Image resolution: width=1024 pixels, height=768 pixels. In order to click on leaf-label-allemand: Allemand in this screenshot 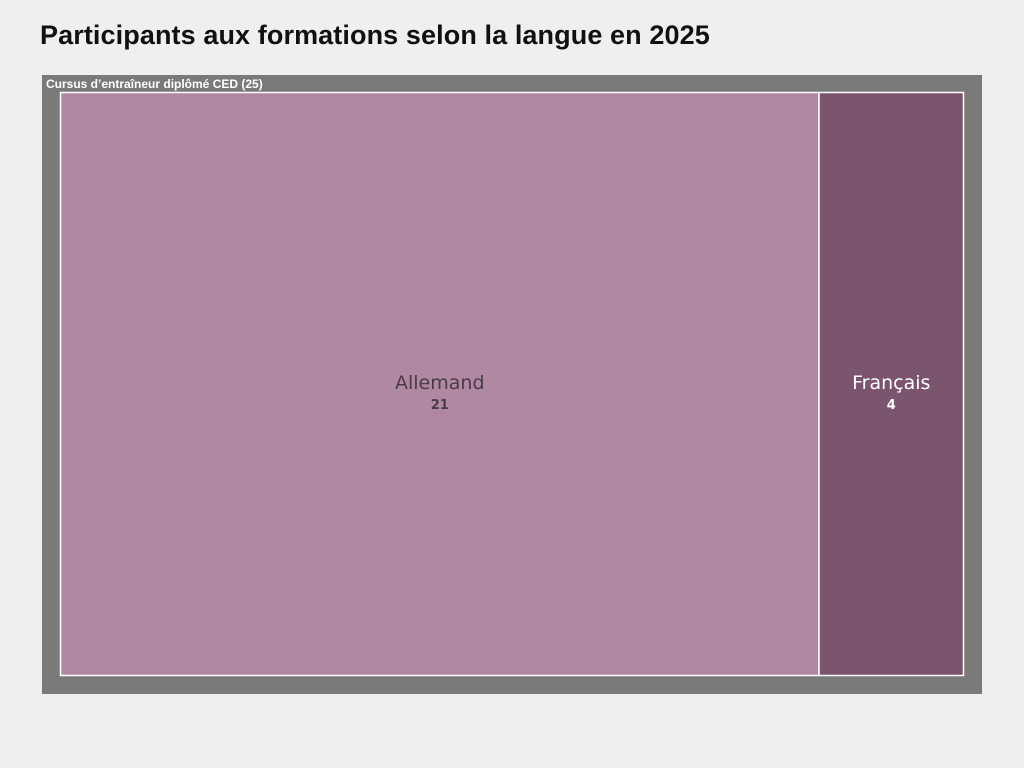, I will do `click(440, 383)`.